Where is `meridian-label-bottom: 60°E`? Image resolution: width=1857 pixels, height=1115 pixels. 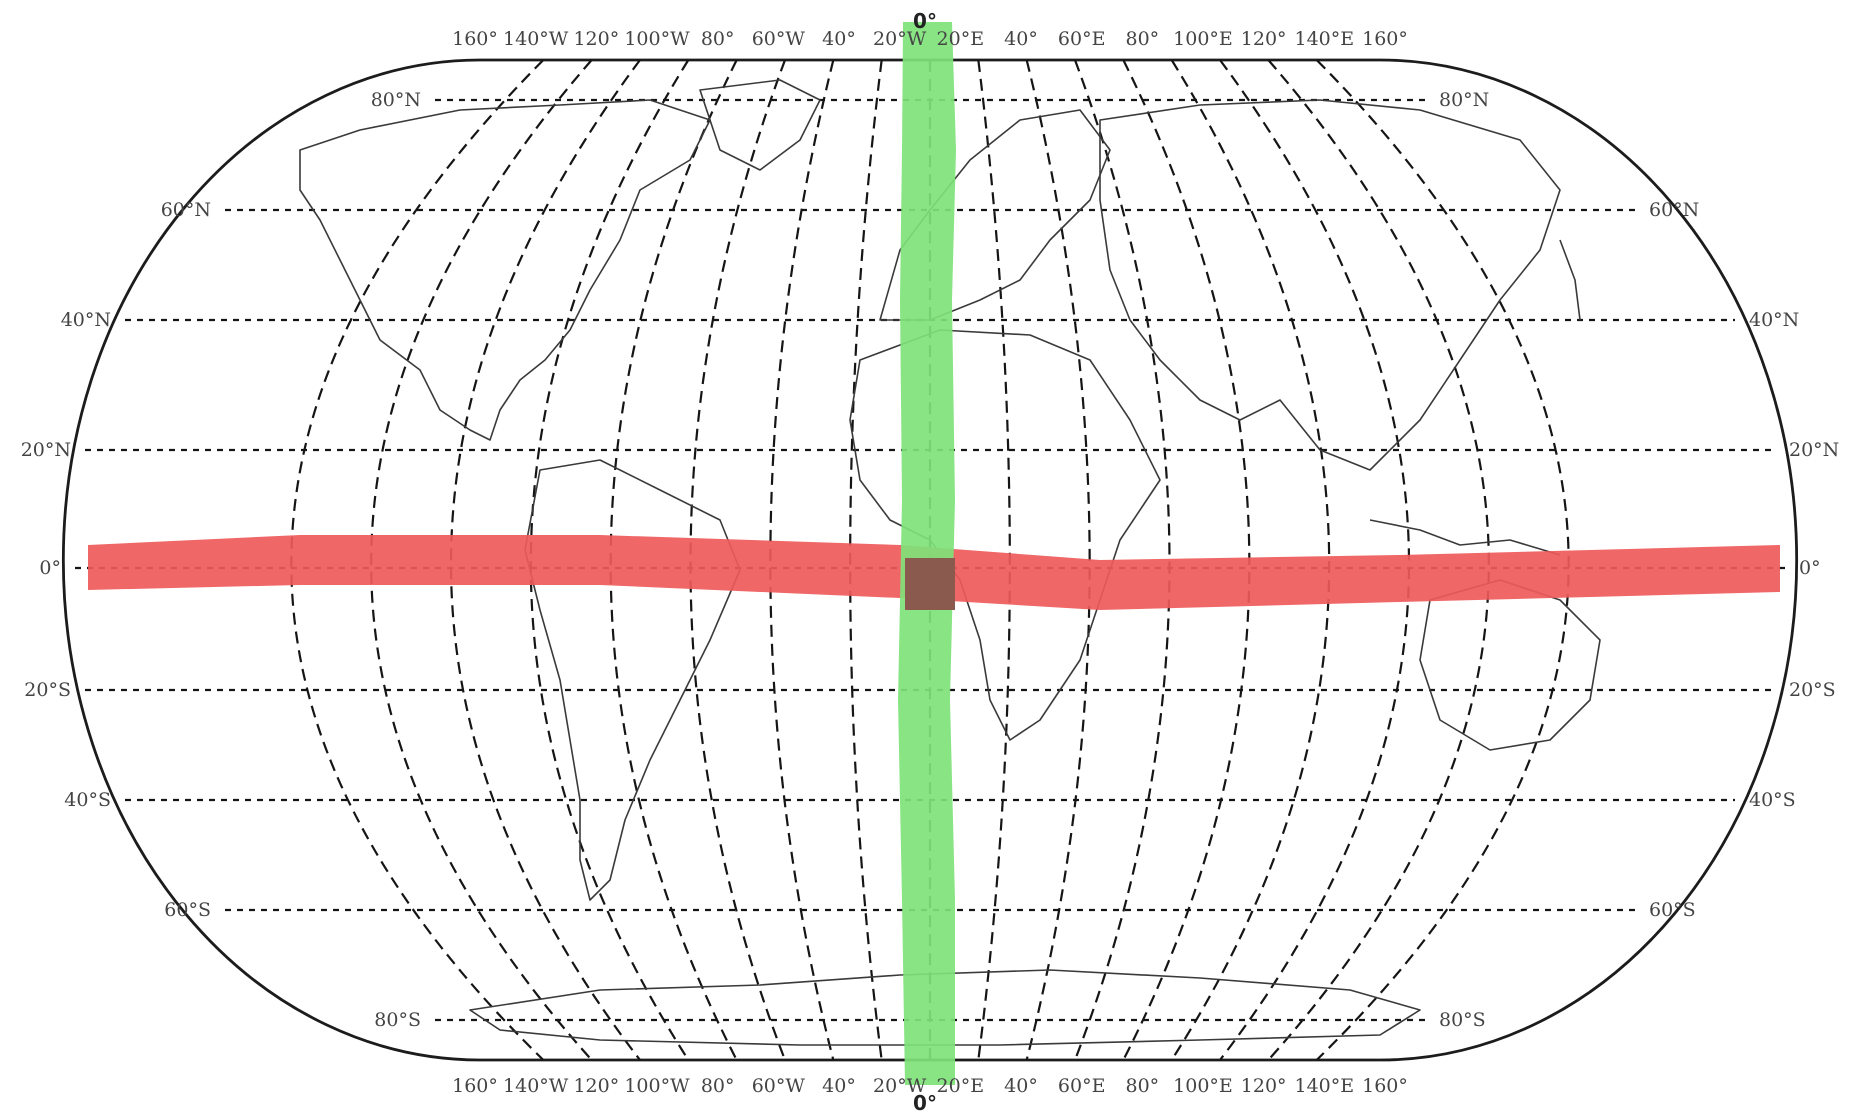
meridian-label-bottom: 60°E is located at coordinates (1082, 1086).